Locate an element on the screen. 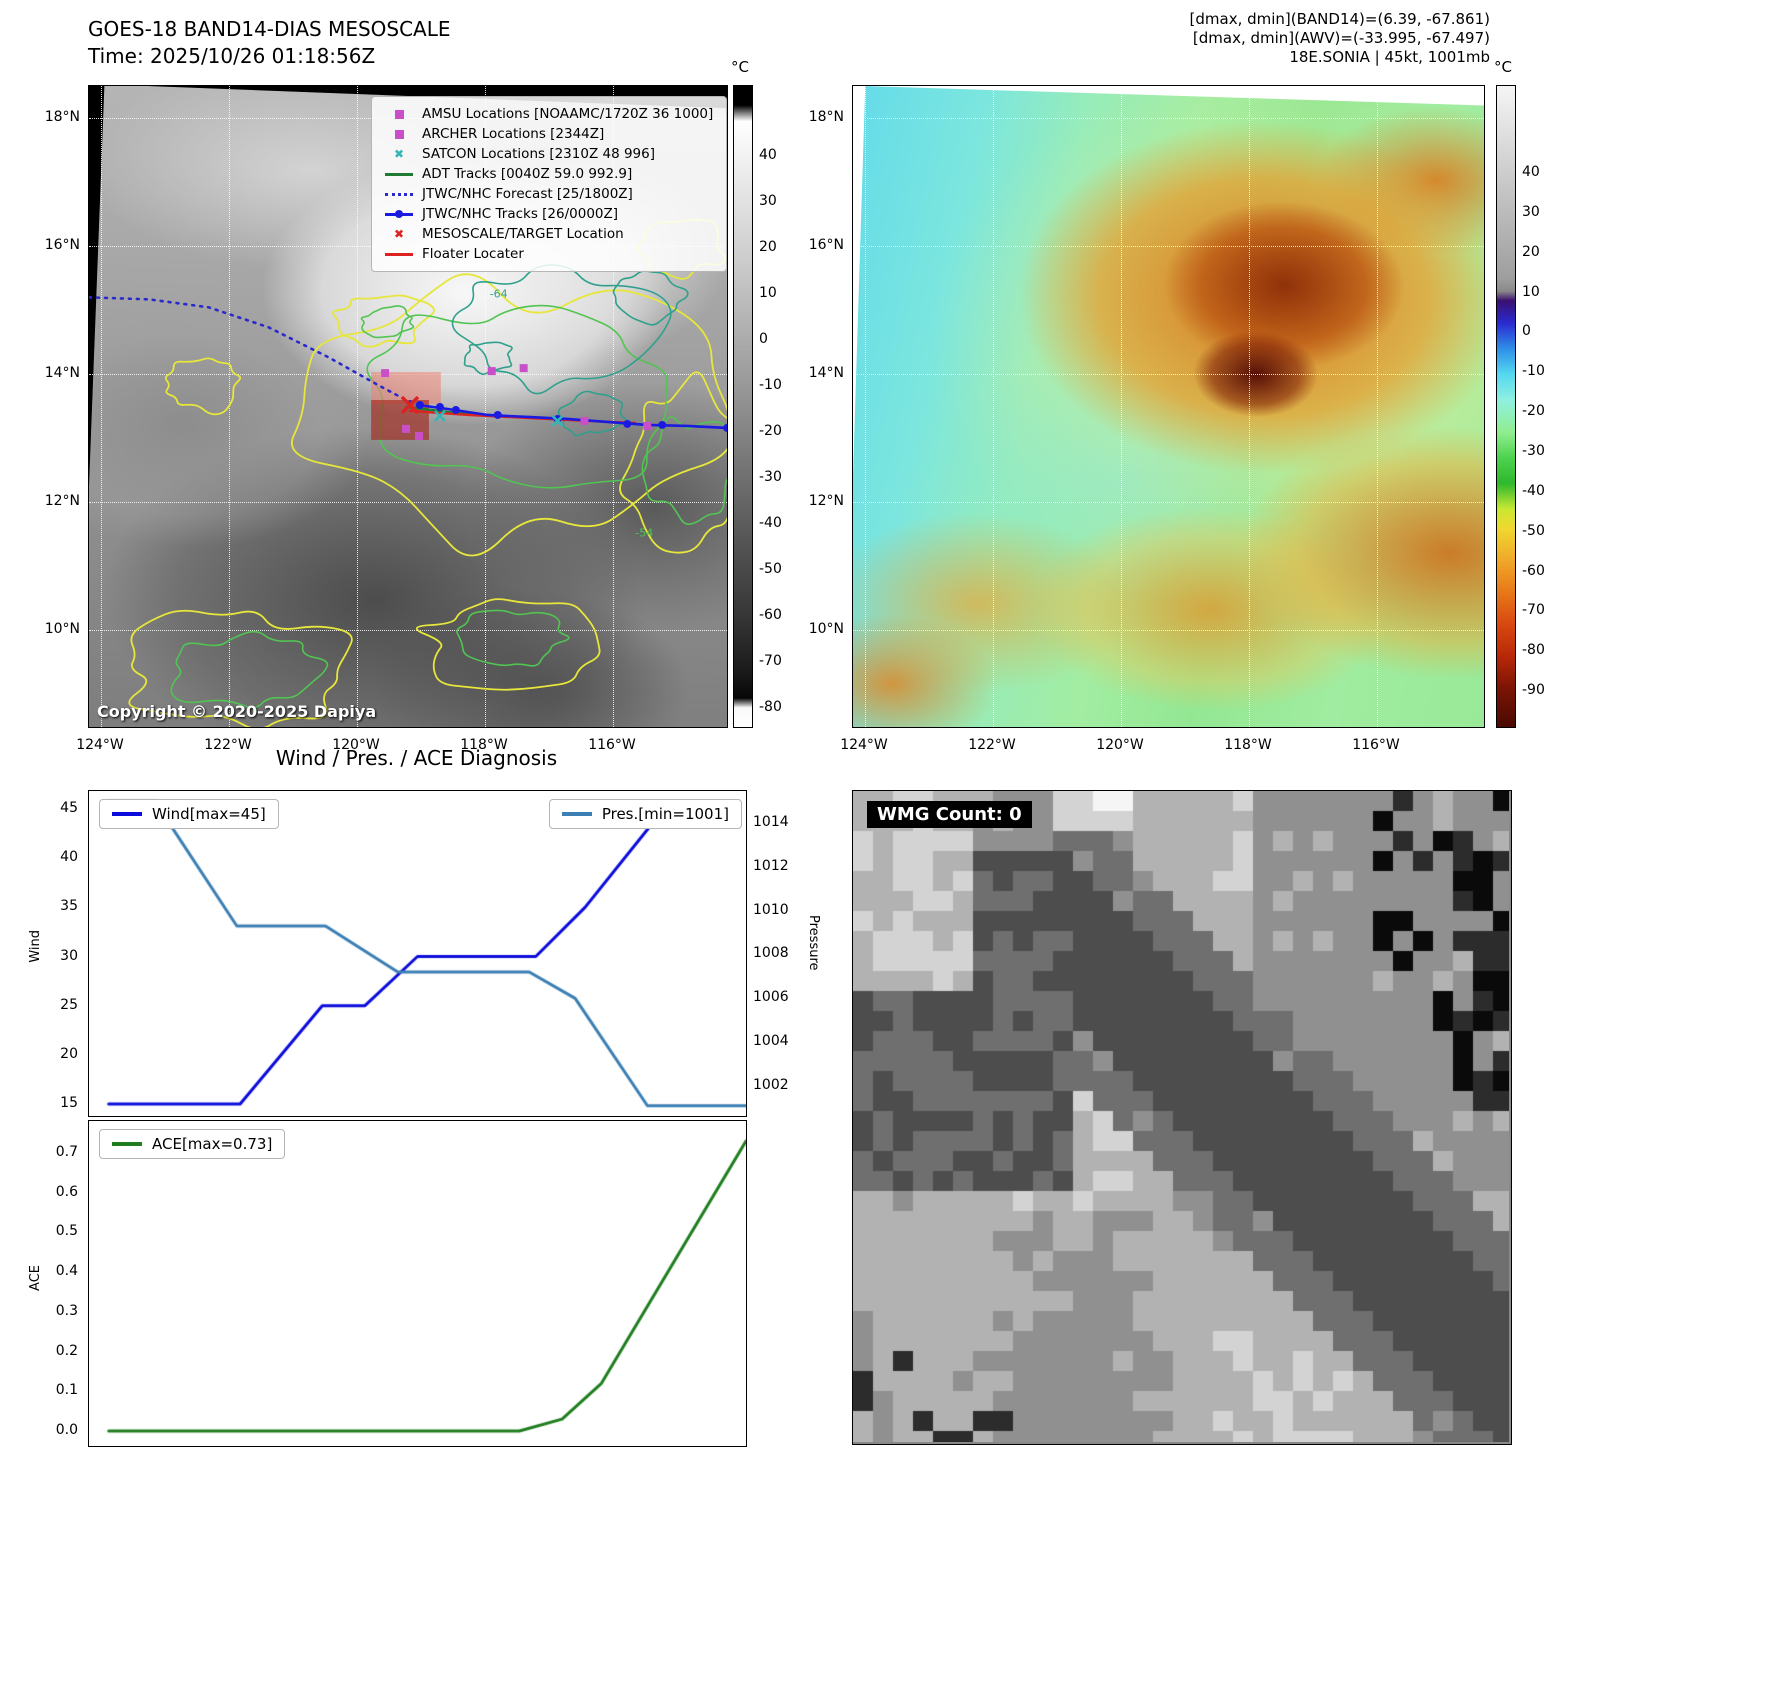  band14-colorbar-tick: -30 is located at coordinates (770, 477).